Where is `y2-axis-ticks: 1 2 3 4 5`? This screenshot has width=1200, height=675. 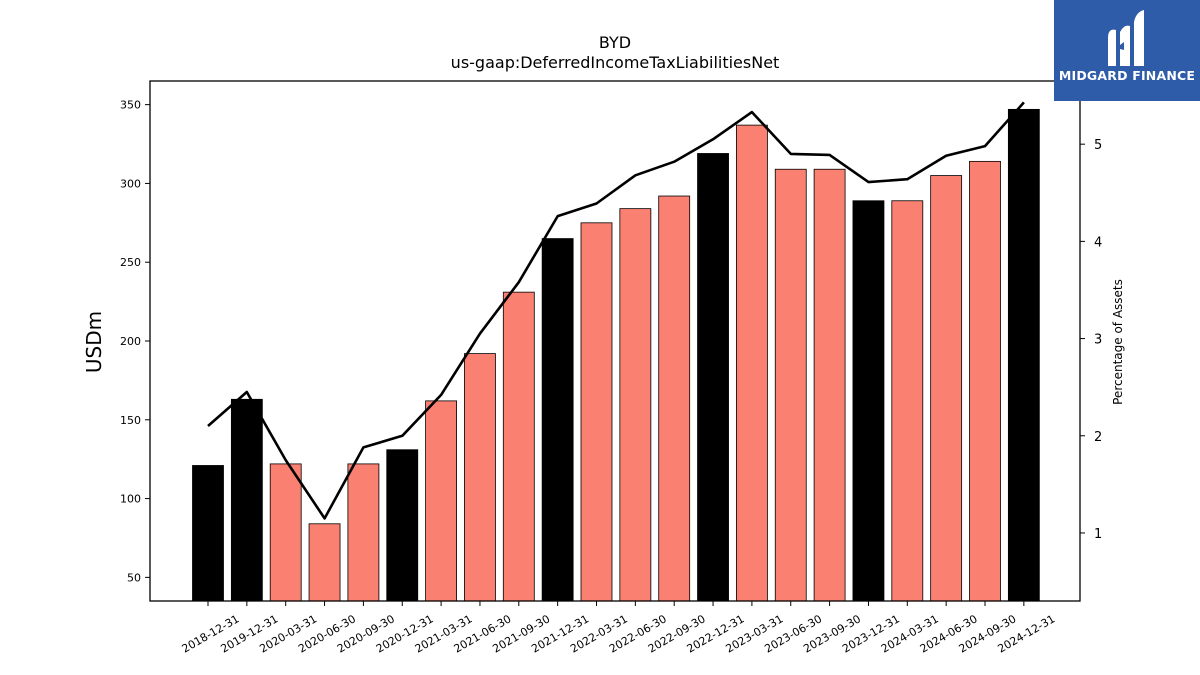 y2-axis-ticks: 1 2 3 4 5 is located at coordinates (1091, 340).